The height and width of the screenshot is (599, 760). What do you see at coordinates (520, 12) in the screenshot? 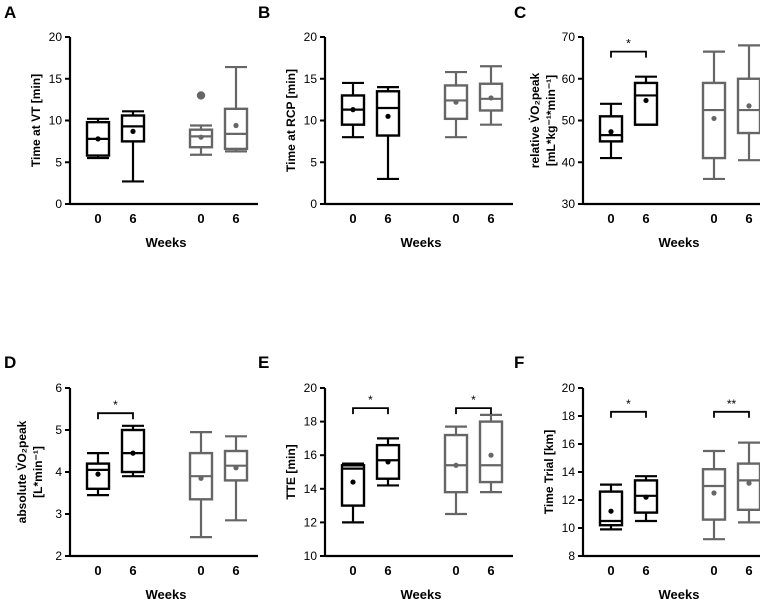
I see `panel-letter: C` at bounding box center [520, 12].